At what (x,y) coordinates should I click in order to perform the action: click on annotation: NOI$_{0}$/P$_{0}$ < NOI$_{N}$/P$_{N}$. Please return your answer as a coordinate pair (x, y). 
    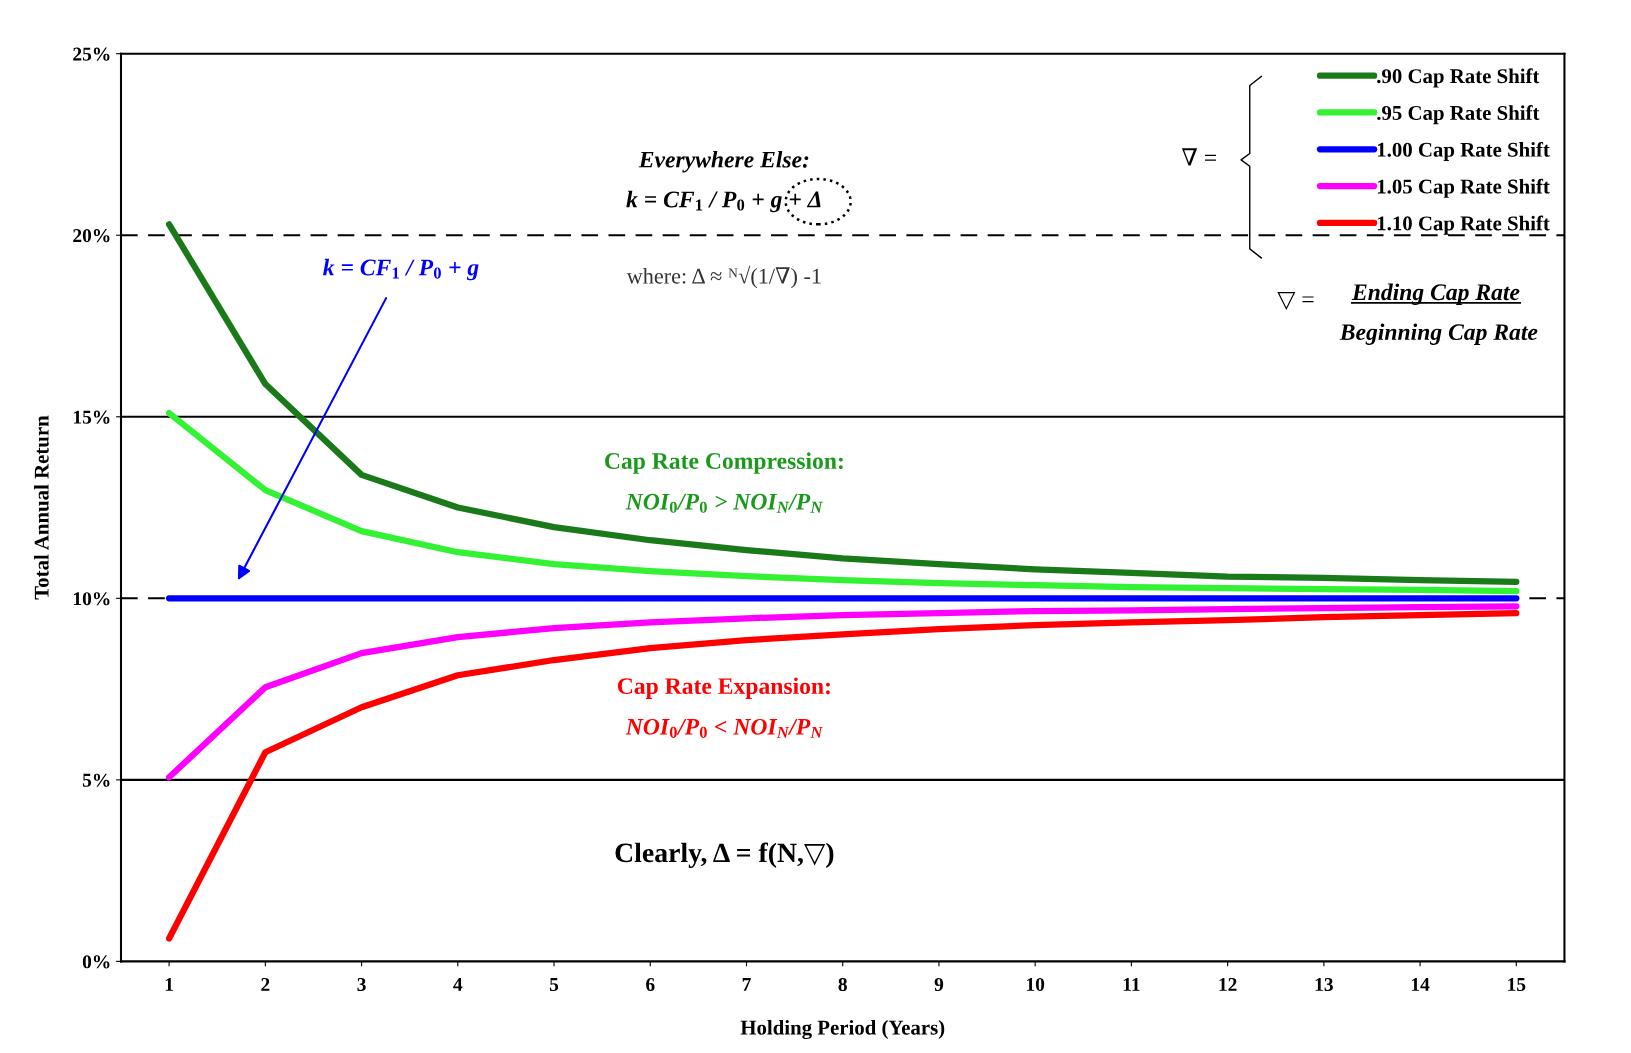
    Looking at the image, I should click on (724, 728).